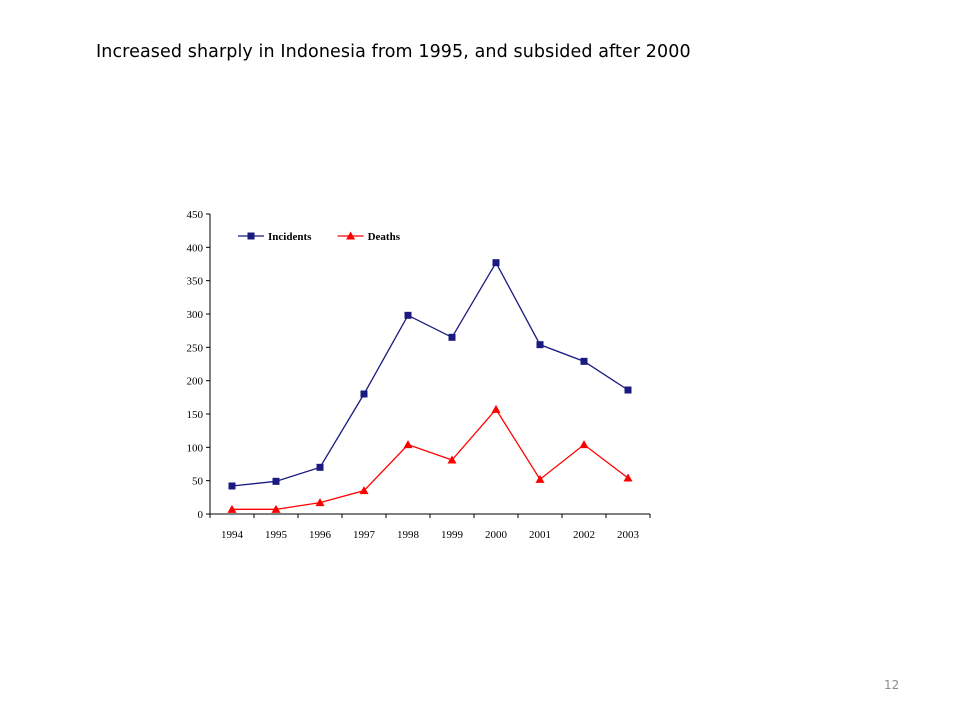  I want to click on chart-series, so click(430, 386).